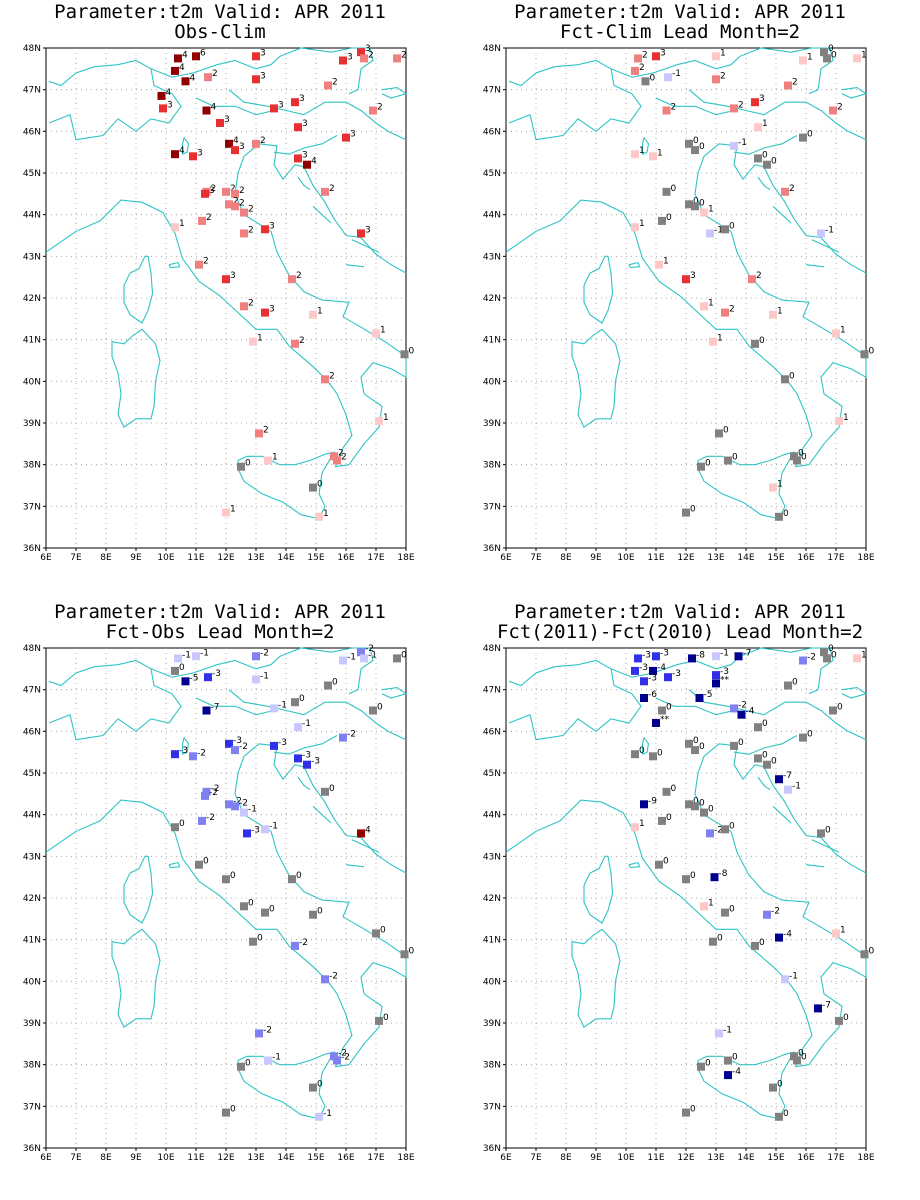 The height and width of the screenshot is (1200, 920). Describe the element at coordinates (76, 1158) in the screenshot. I see `x-tick-label: 7E` at that location.